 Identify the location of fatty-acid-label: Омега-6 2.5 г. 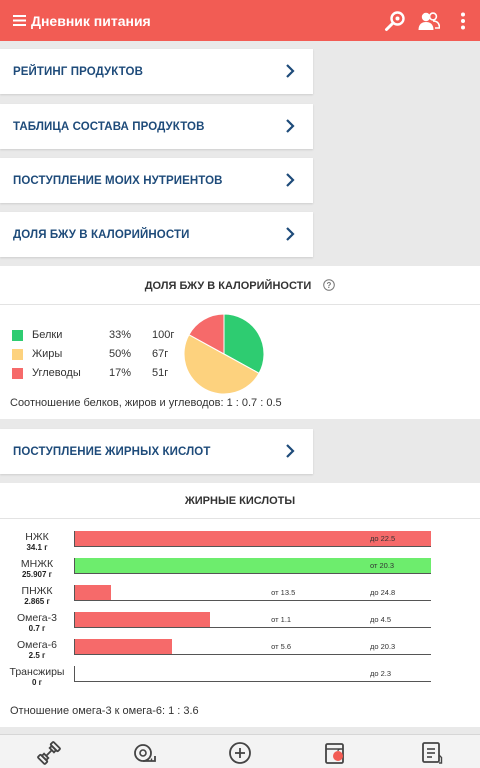
(37, 650).